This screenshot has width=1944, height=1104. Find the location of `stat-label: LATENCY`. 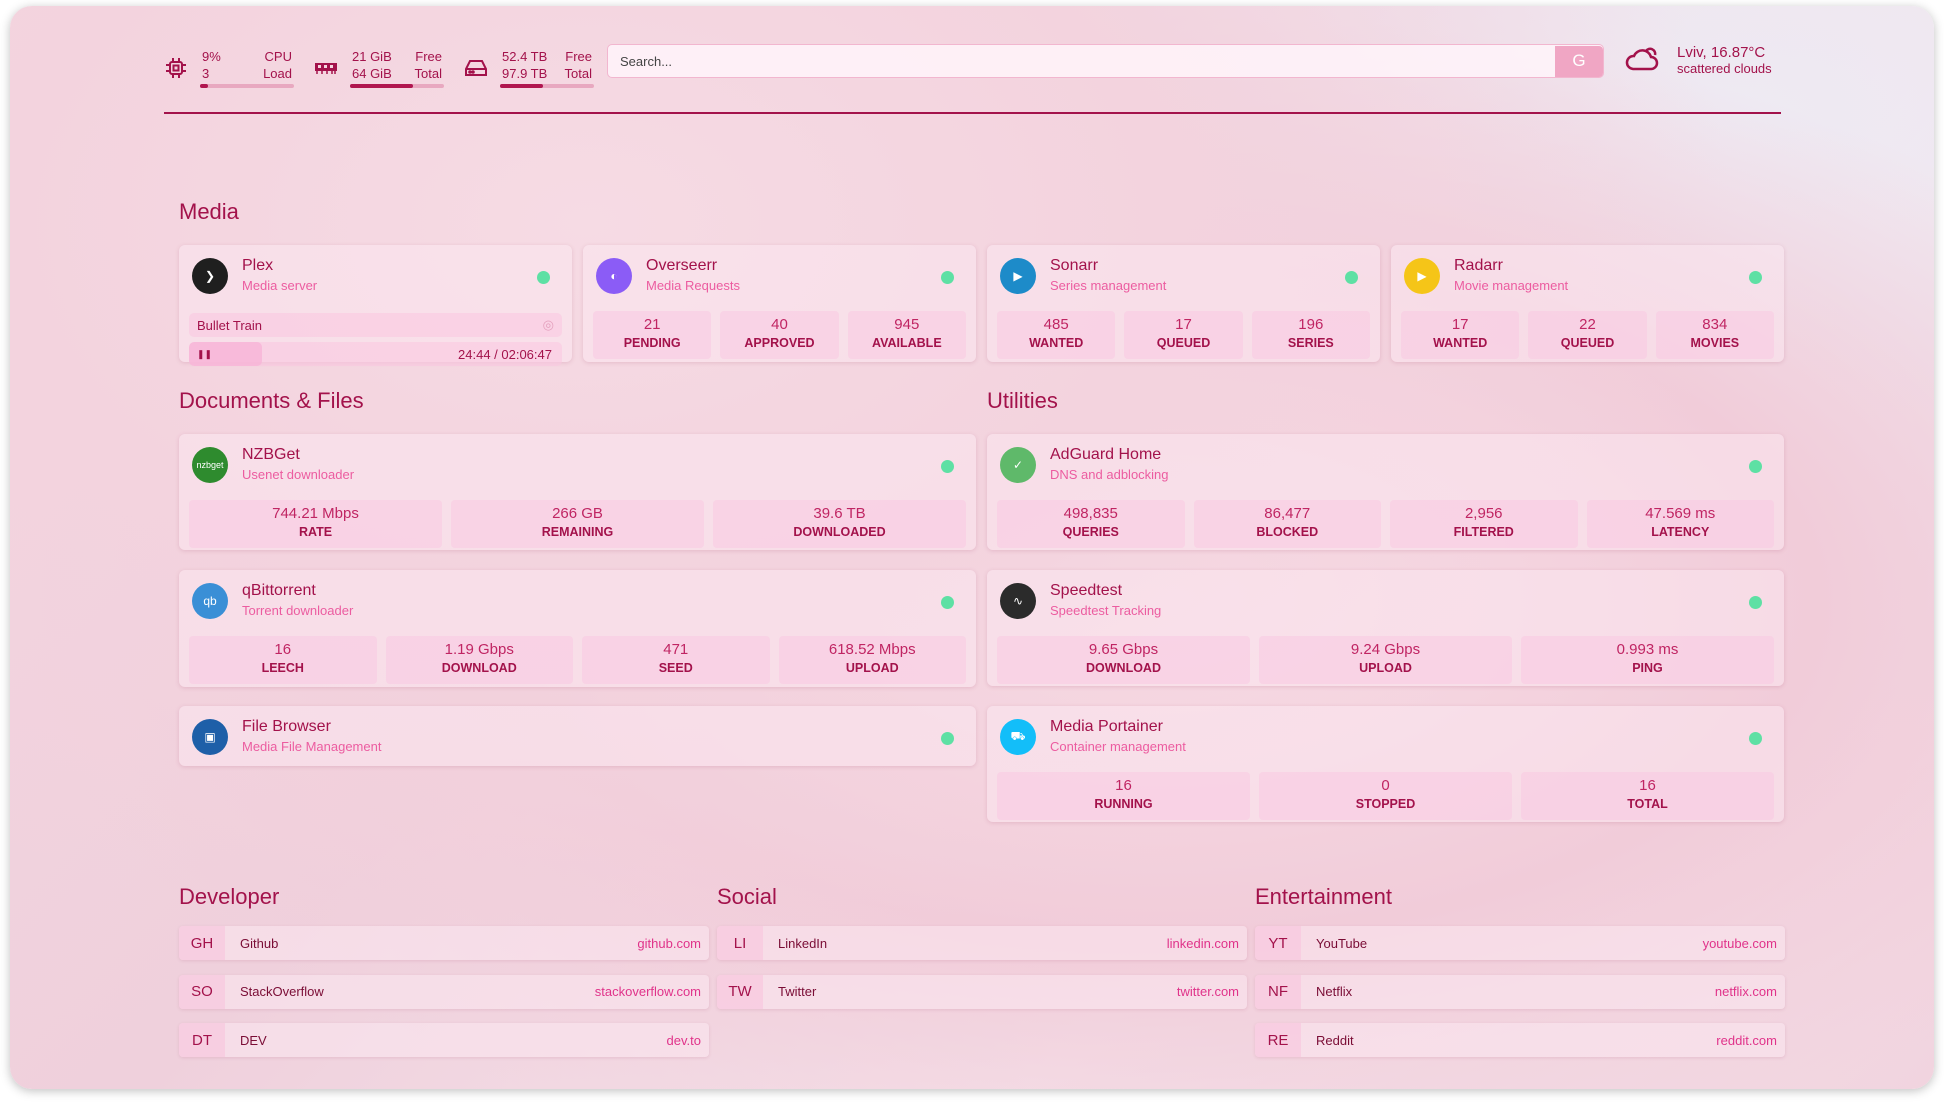

stat-label: LATENCY is located at coordinates (1680, 532).